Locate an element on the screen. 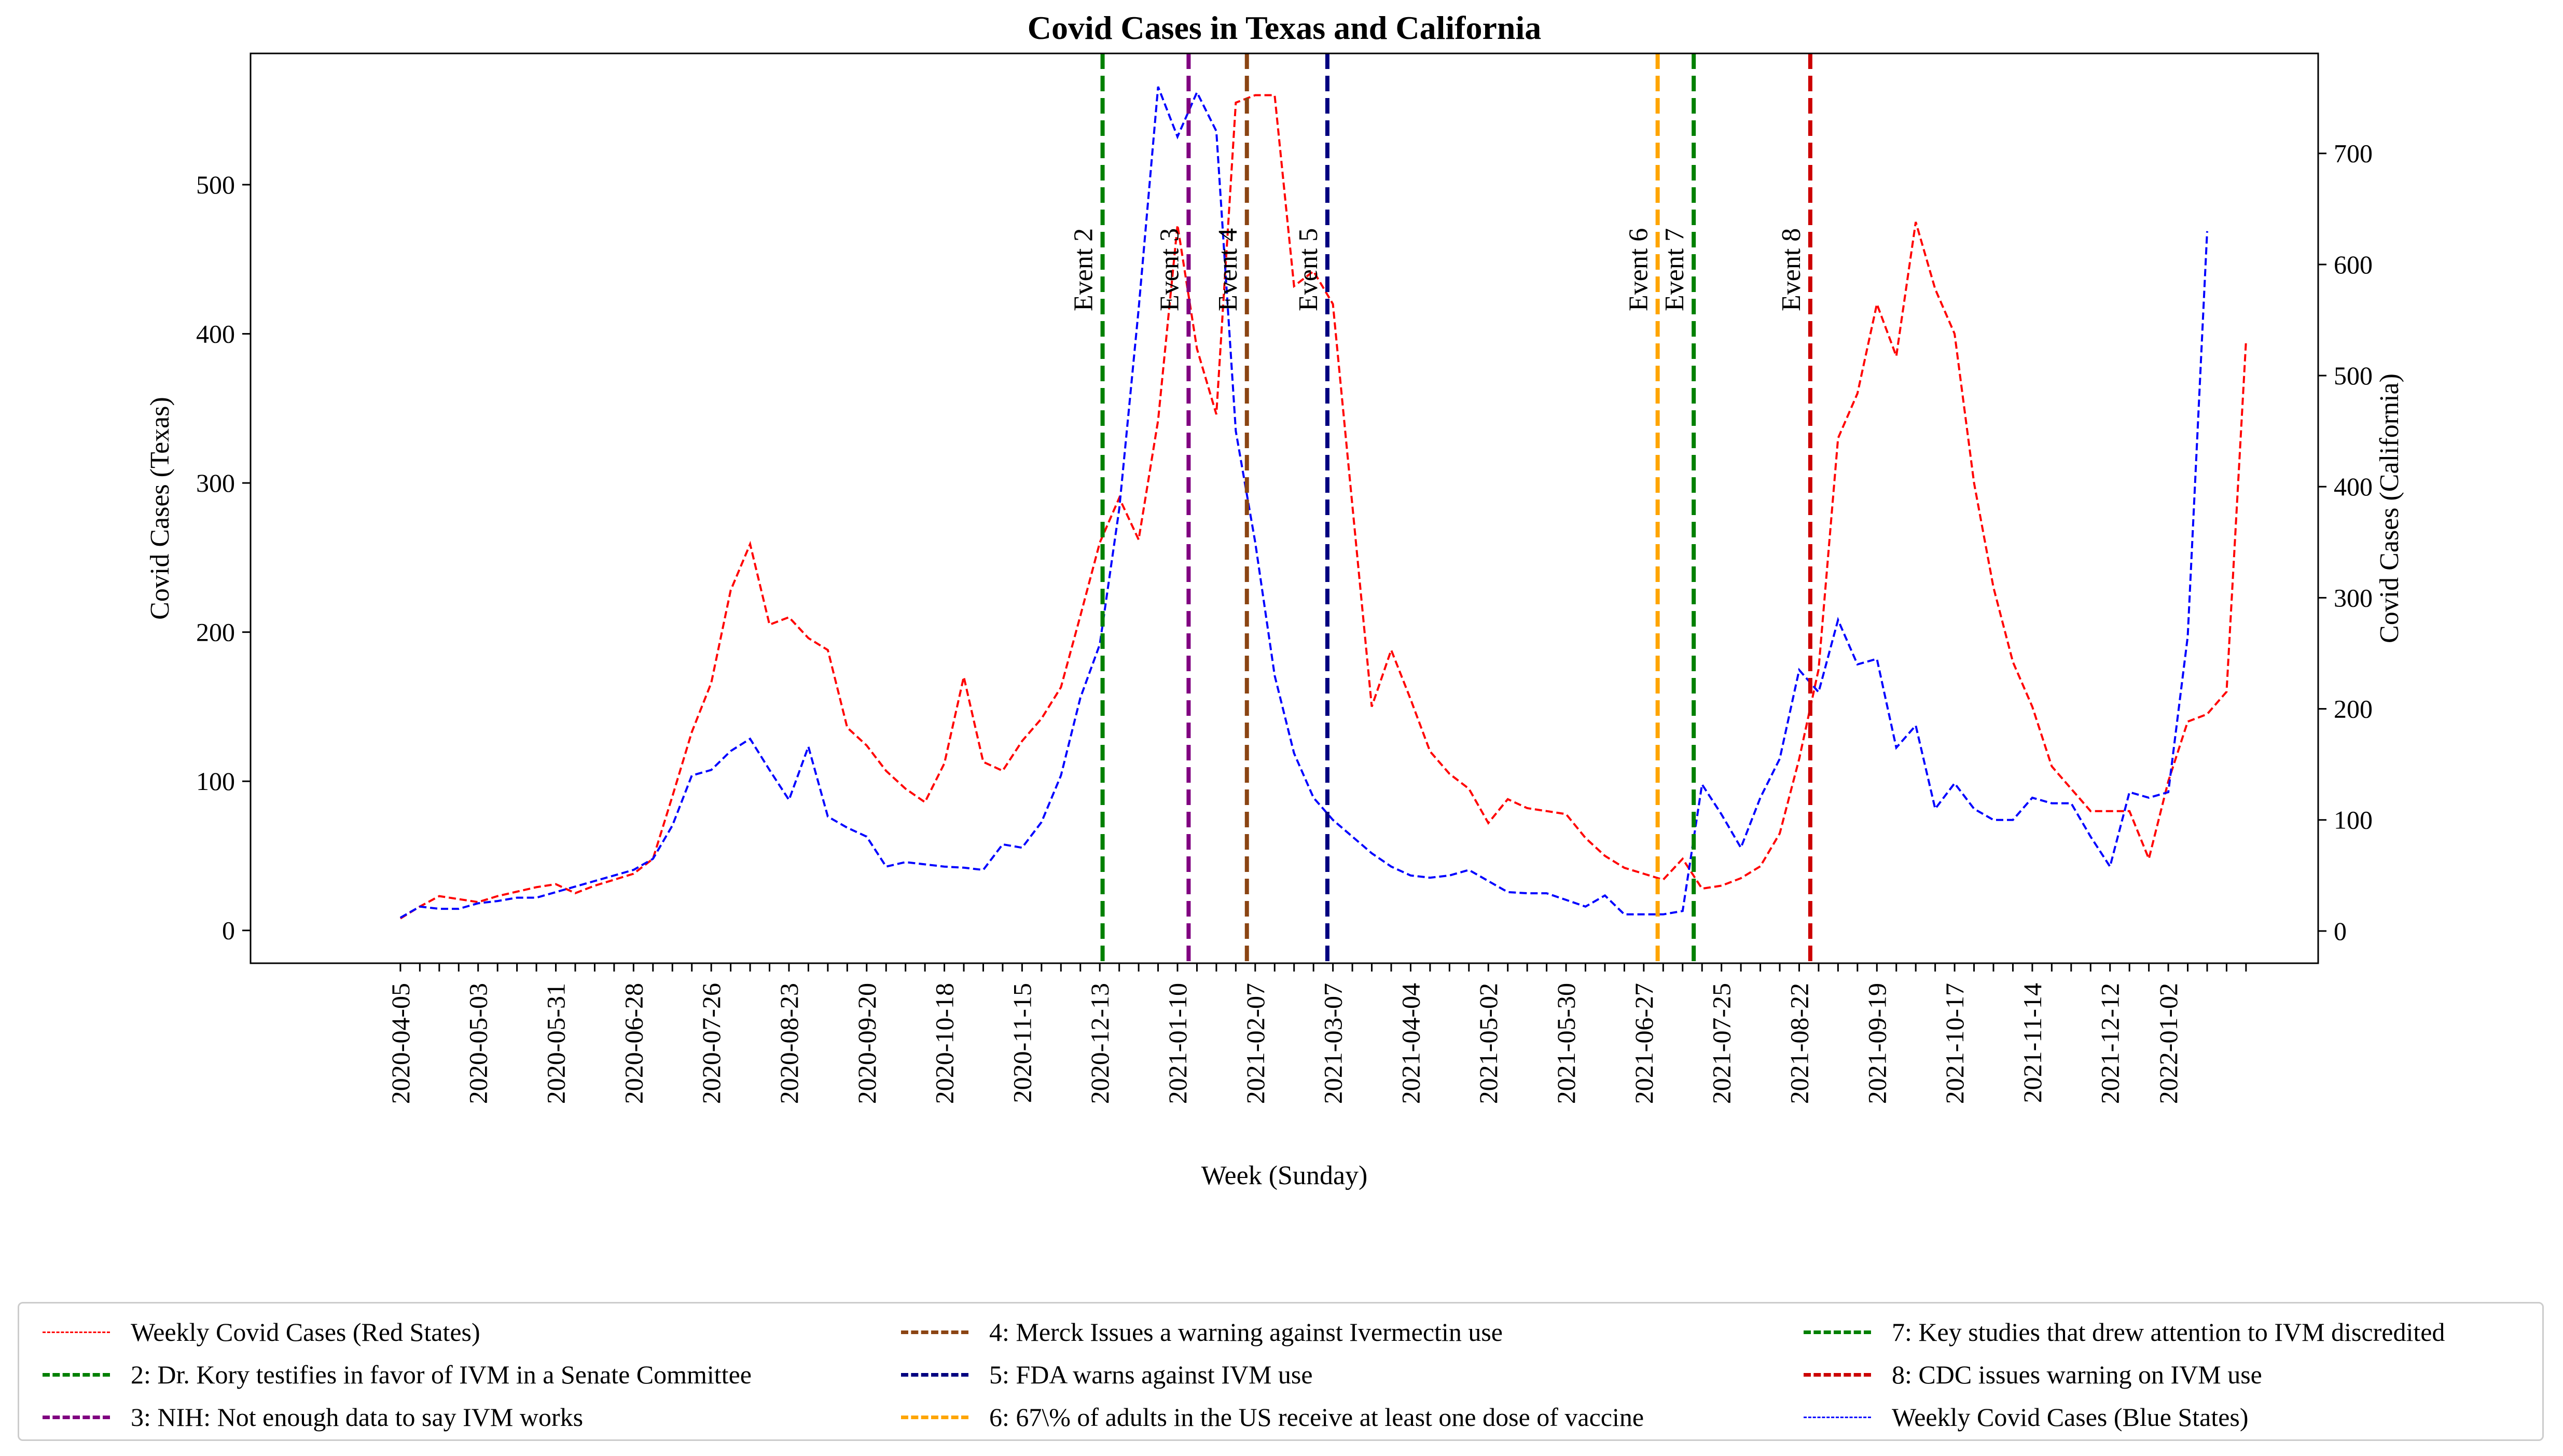 This screenshot has height=1456, width=2563. legend-swatch-blue is located at coordinates (1837, 1417).